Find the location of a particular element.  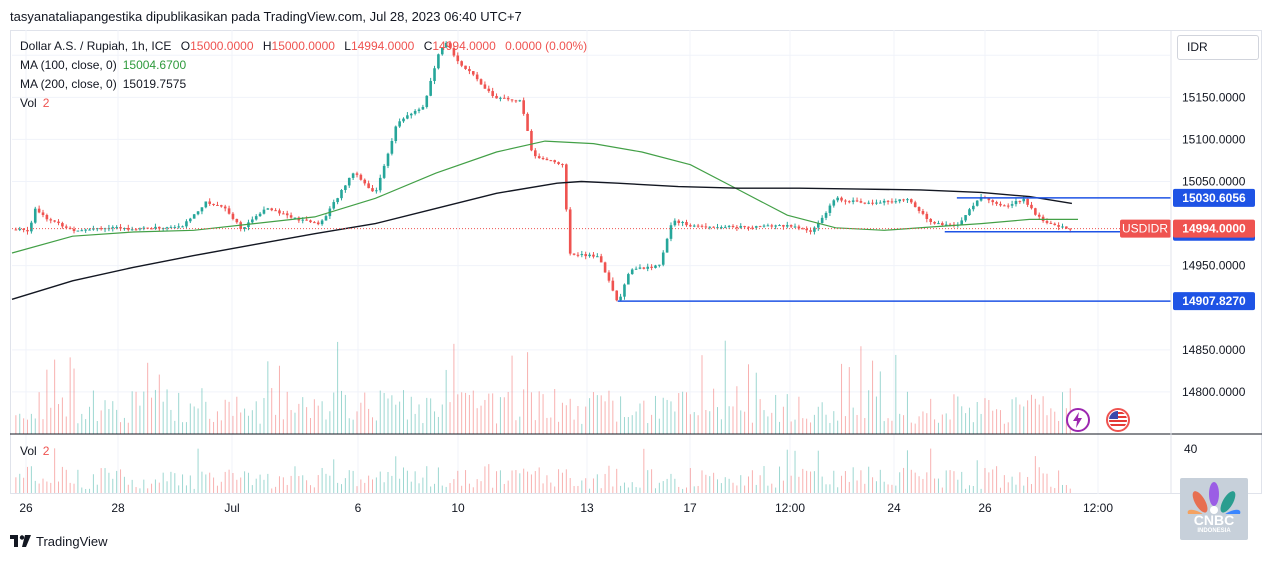

level-label-box is located at coordinates (1214, 197).